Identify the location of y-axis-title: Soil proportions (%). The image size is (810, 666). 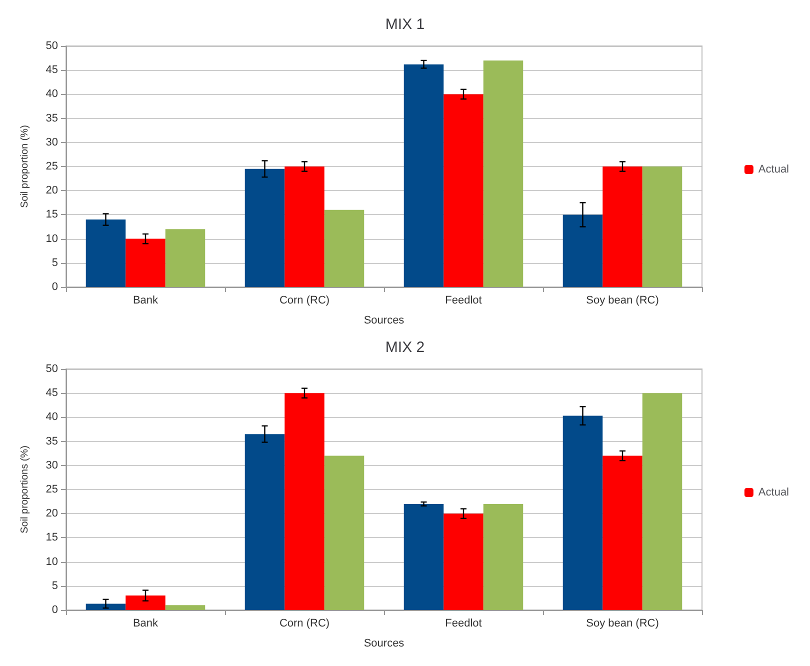
(25, 490).